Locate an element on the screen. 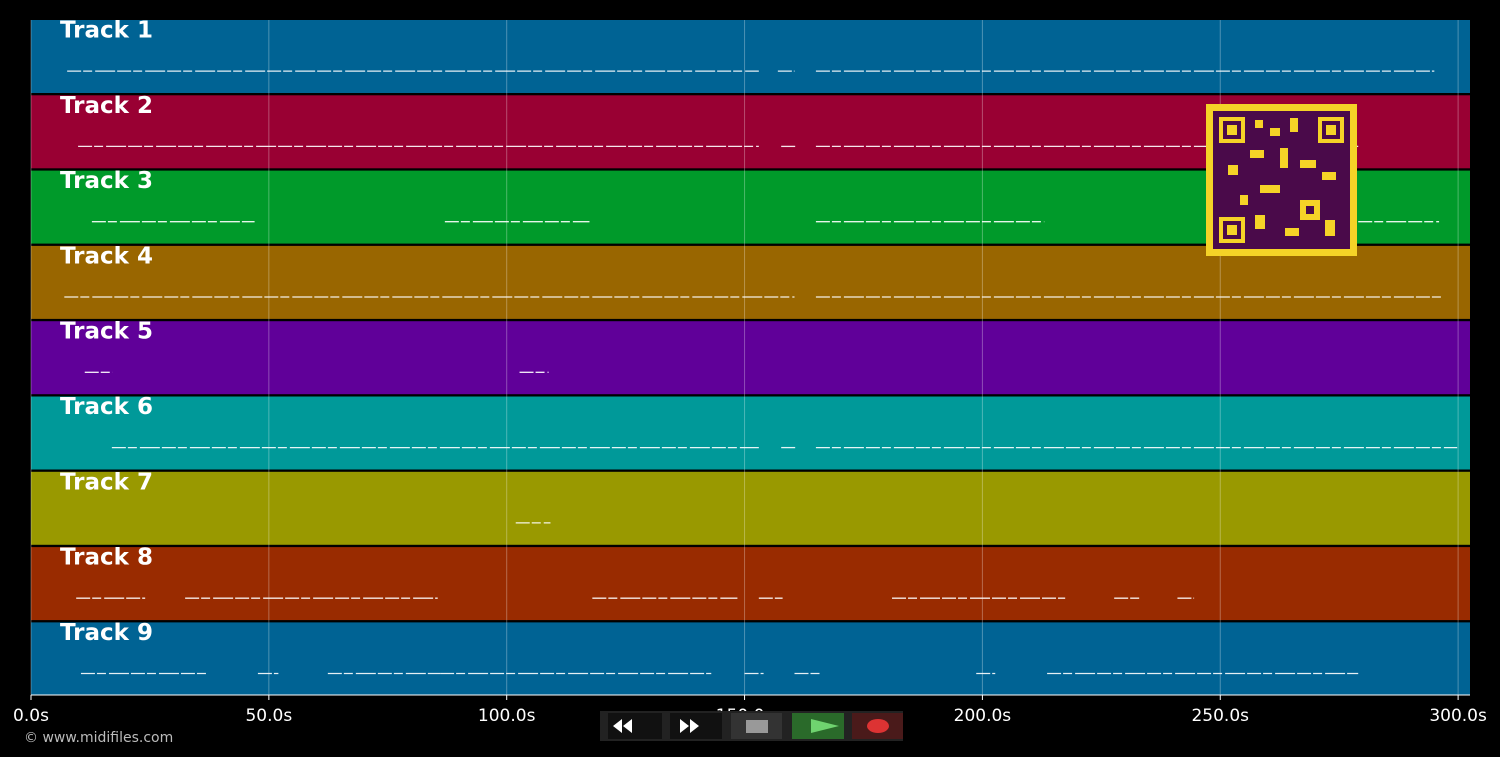 Image resolution: width=1500 pixels, height=757 pixels. track-label: Track 2 is located at coordinates (106, 106).